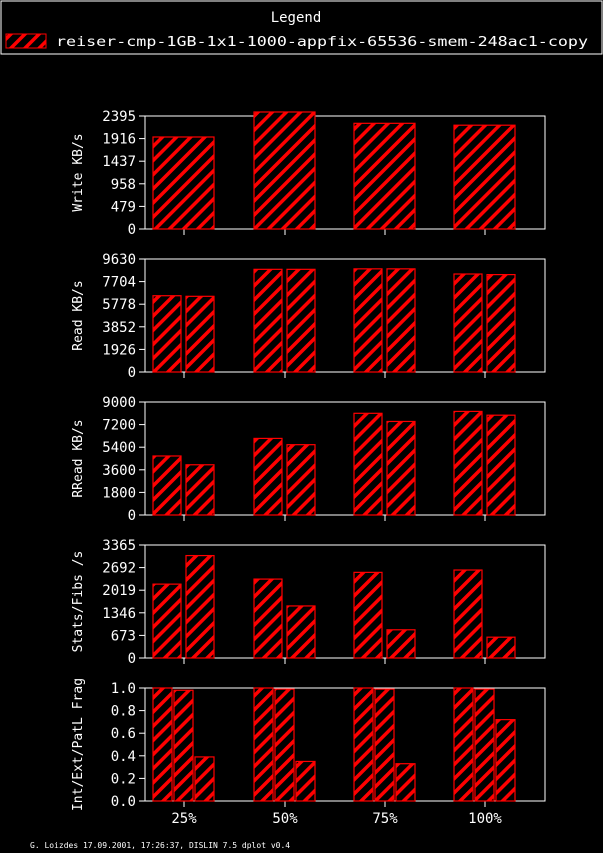 This screenshot has height=853, width=603. Describe the element at coordinates (119, 350) in the screenshot. I see `y-tick-label: 1926` at that location.